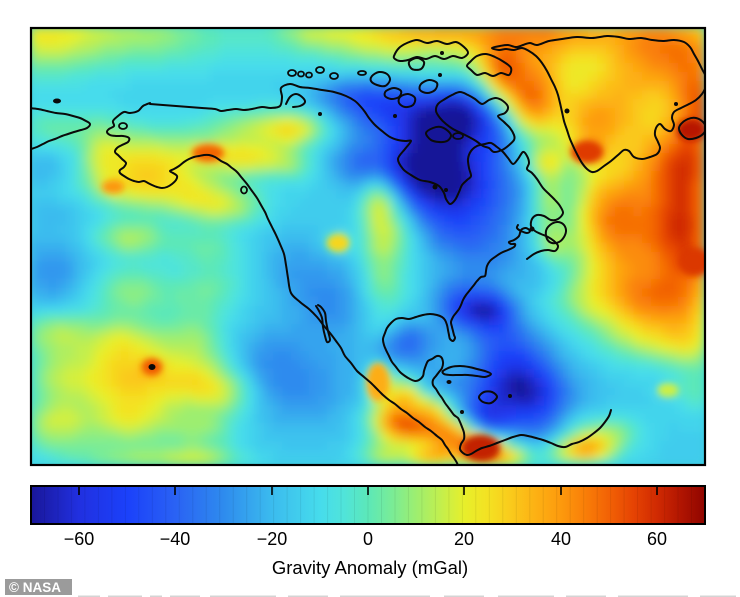 Image resolution: width=740 pixels, height=597 pixels. I want to click on svg-text: −40, so click(175, 539).